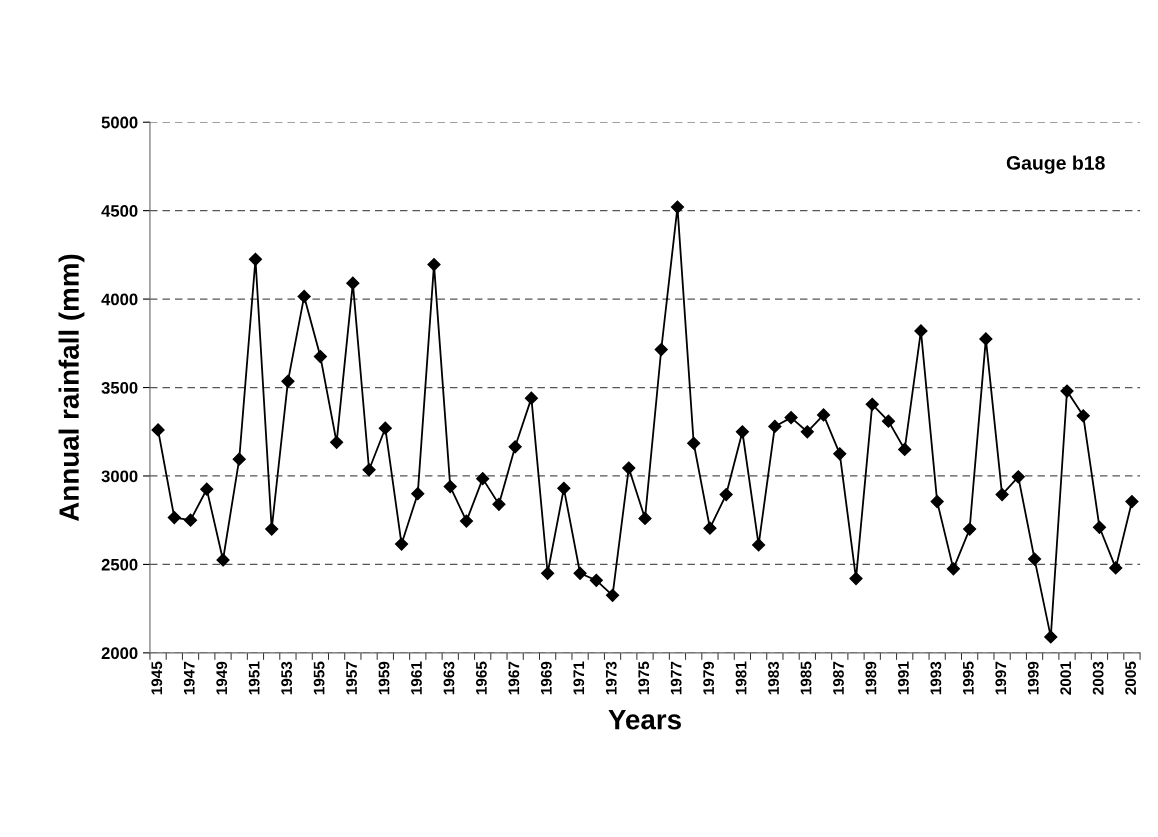 The width and height of the screenshot is (1158, 837). What do you see at coordinates (287, 678) in the screenshot?
I see `x-tick-label: 1953` at bounding box center [287, 678].